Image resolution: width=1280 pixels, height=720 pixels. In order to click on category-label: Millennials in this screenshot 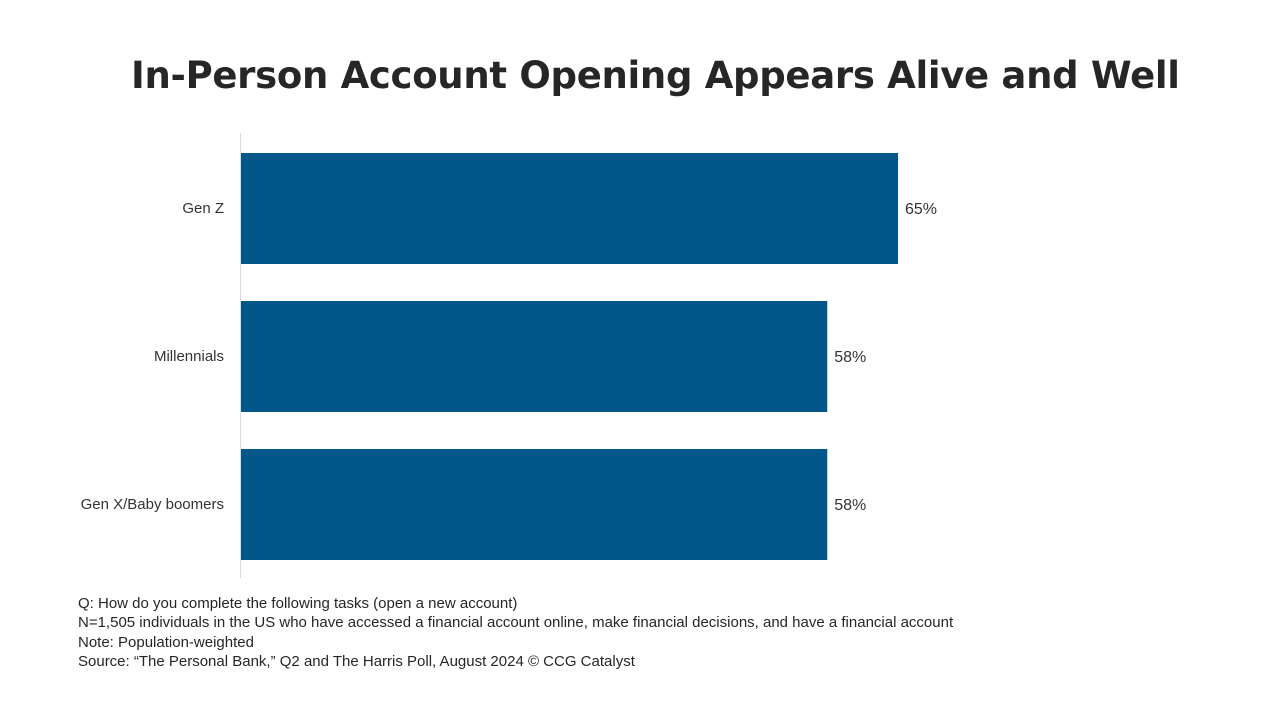, I will do `click(189, 356)`.